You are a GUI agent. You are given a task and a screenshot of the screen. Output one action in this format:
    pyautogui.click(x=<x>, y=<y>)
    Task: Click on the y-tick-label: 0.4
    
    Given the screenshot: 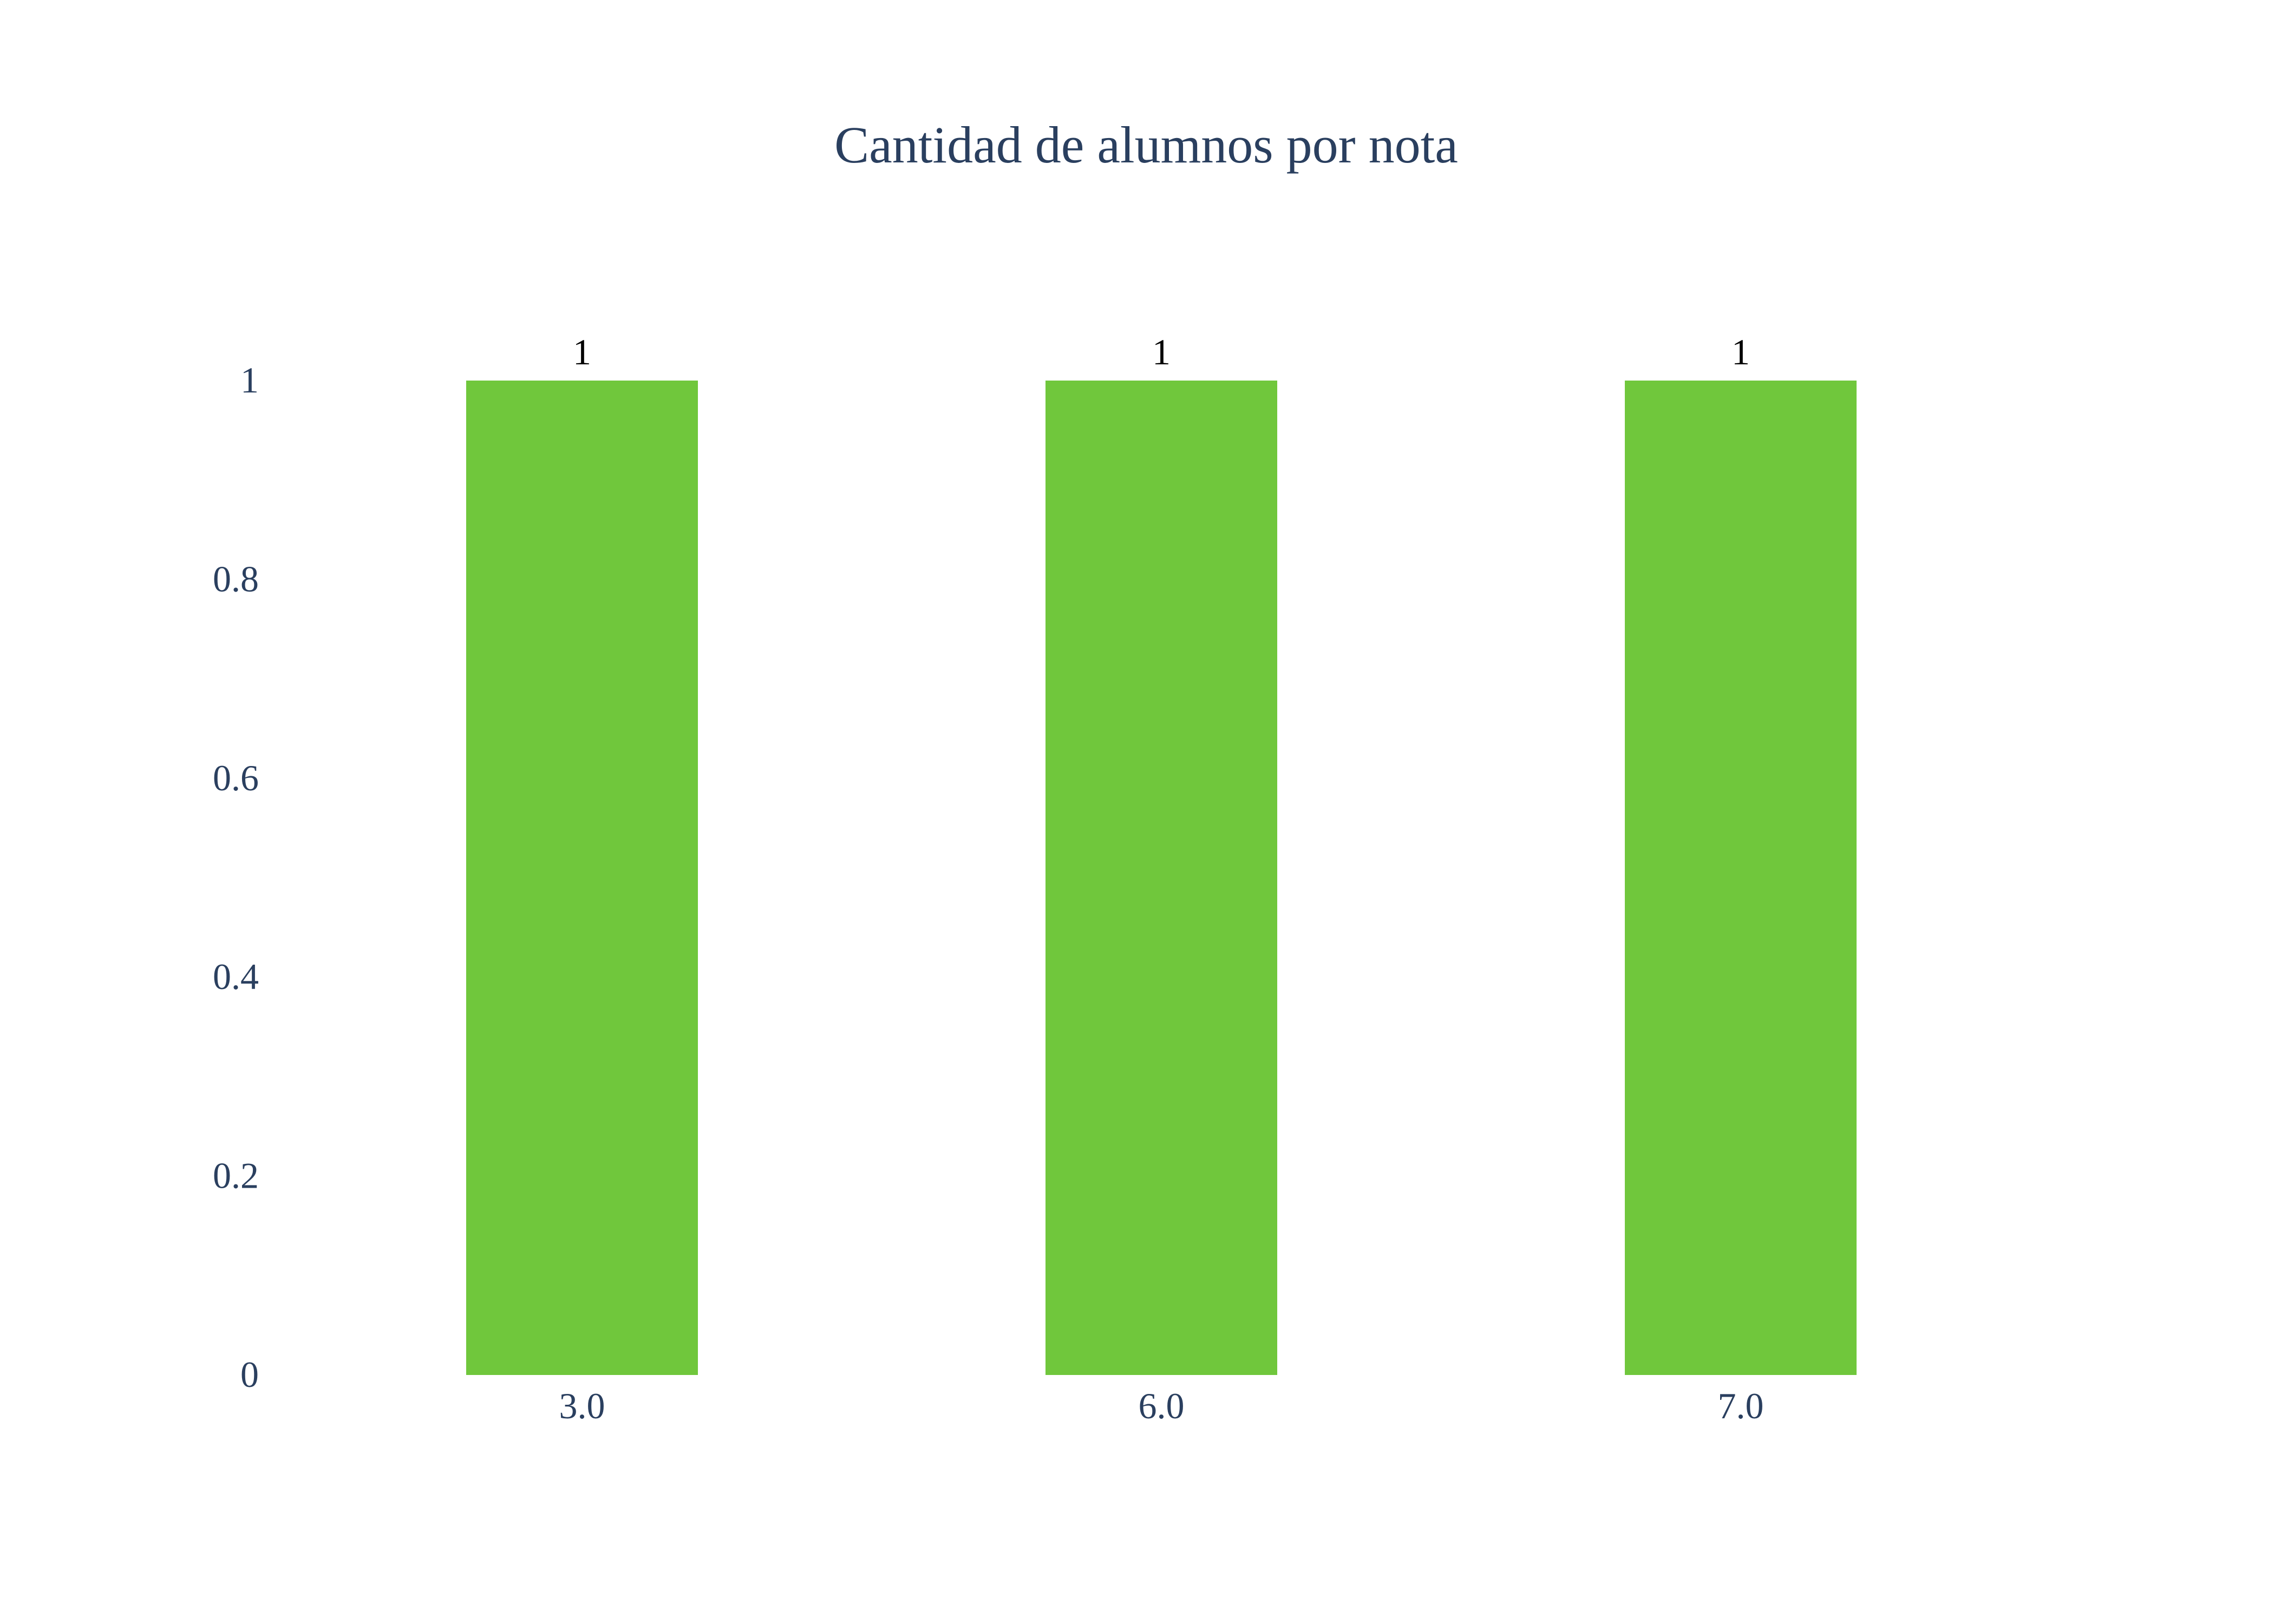 What is the action you would take?
    pyautogui.click(x=236, y=976)
    